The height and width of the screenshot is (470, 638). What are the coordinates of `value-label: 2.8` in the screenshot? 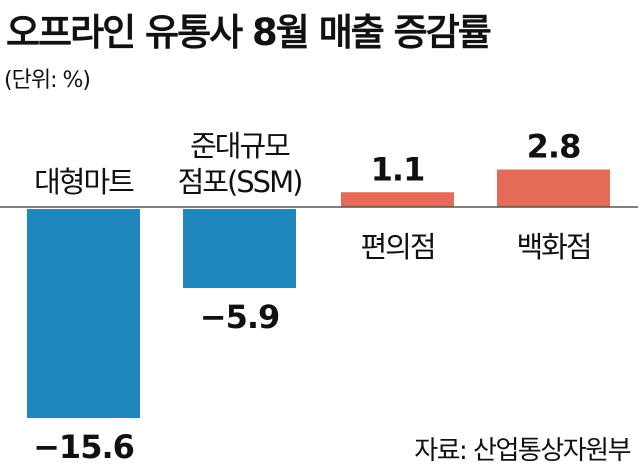 It's located at (554, 146).